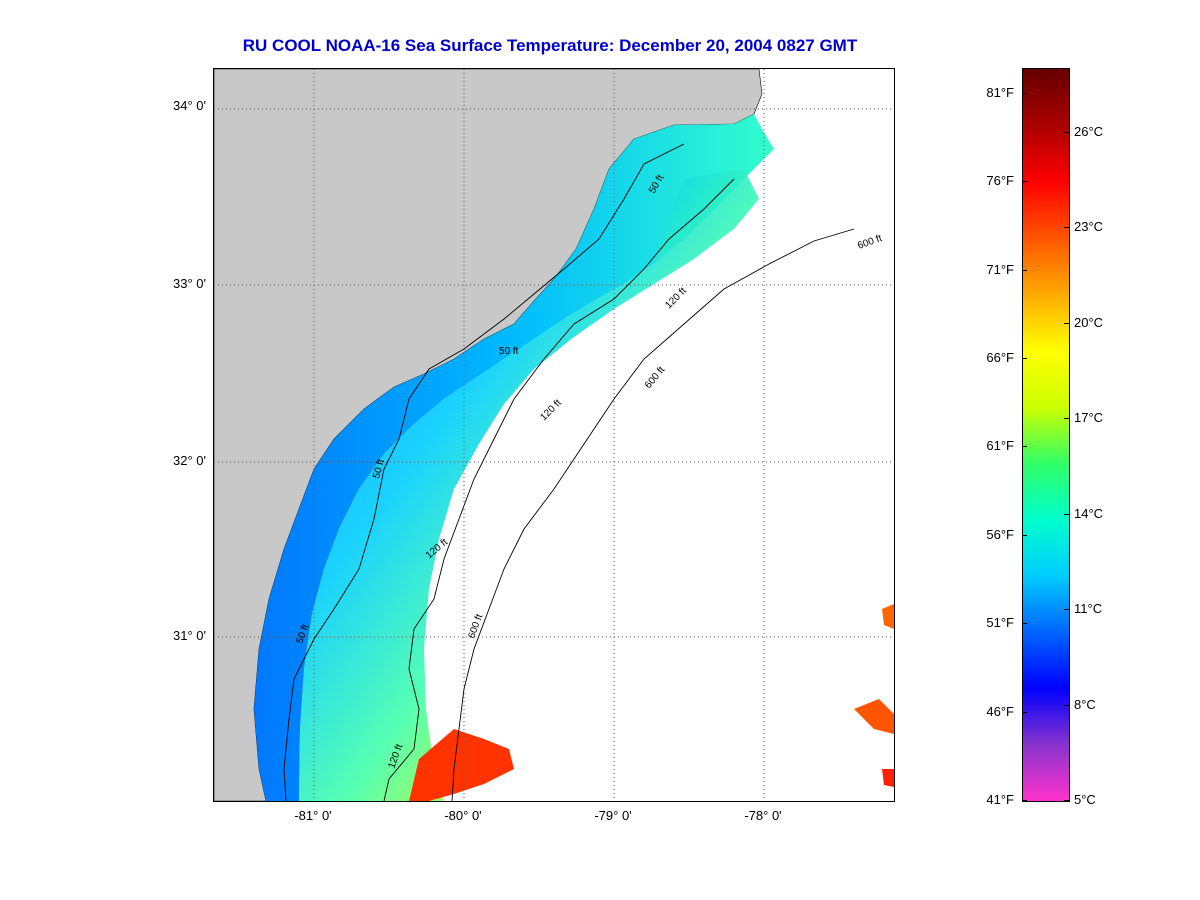 The image size is (1200, 900). What do you see at coordinates (874, 716) in the screenshot?
I see `warm-patch-small` at bounding box center [874, 716].